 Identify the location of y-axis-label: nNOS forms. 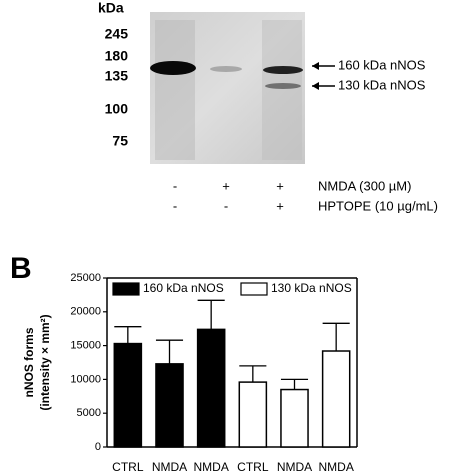
(29, 362).